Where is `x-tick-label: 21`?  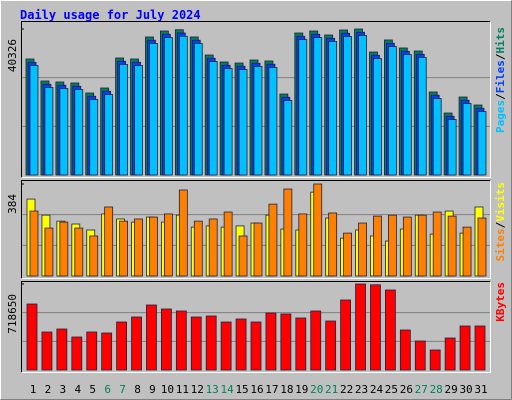
x-tick-label: 21 is located at coordinates (331, 389).